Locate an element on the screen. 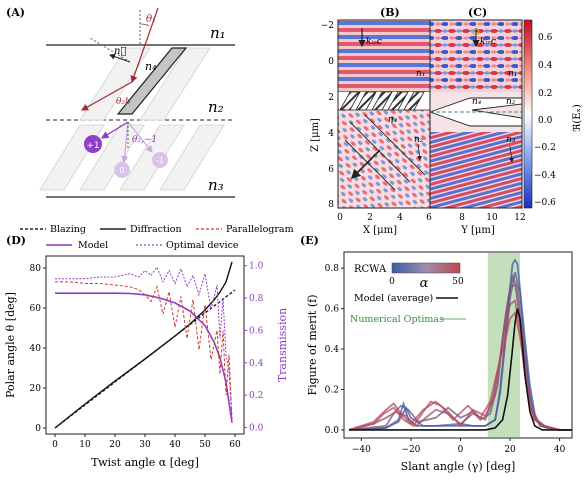 The image size is (586, 483). d-series-blazing is located at coordinates (145, 359).